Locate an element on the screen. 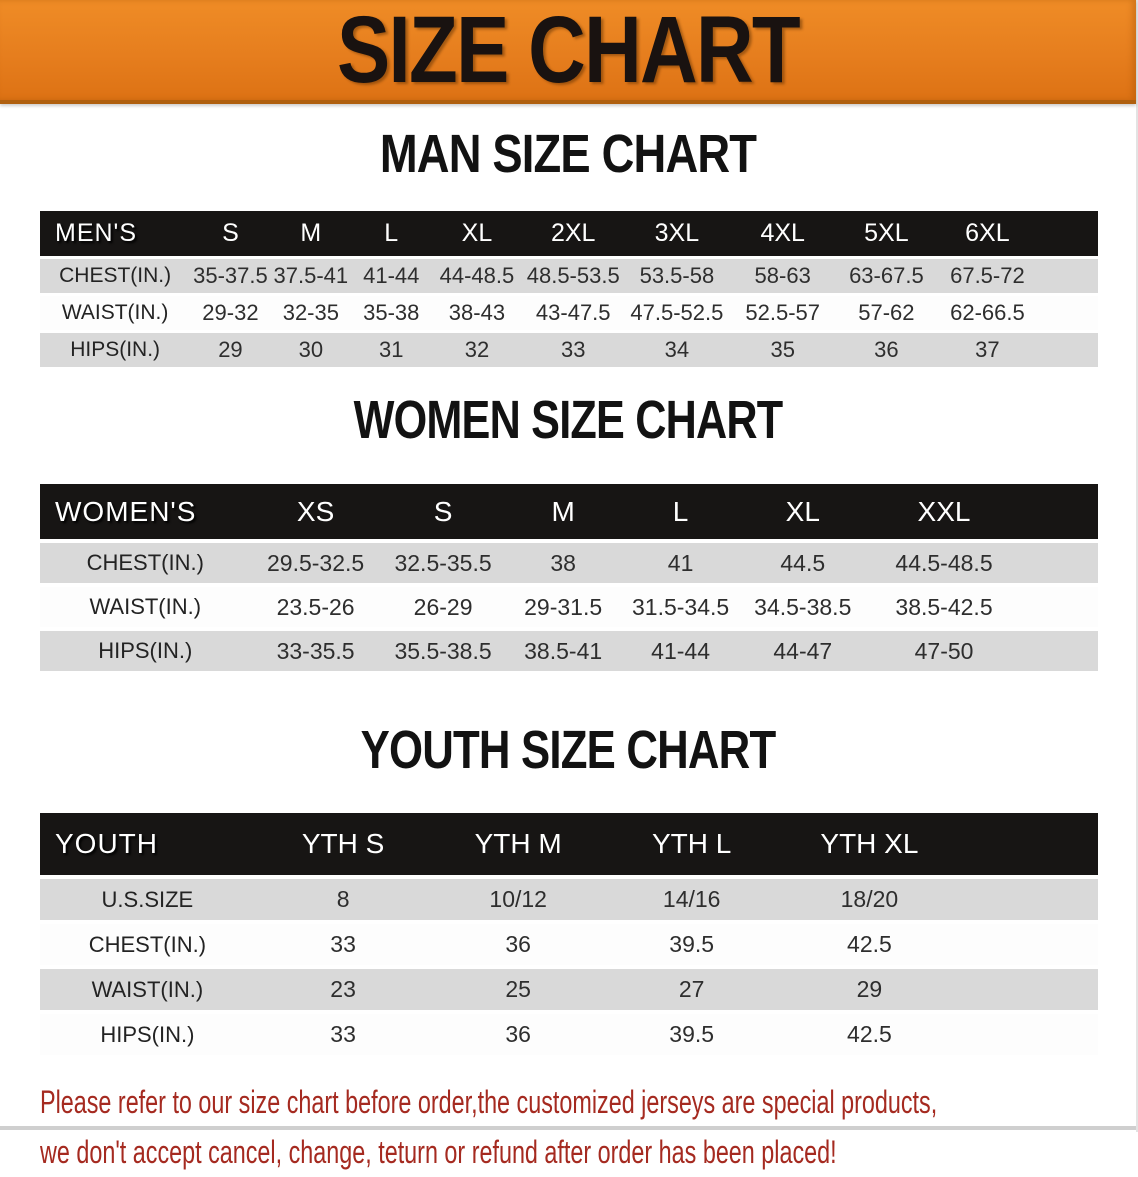 The image size is (1138, 1177). men-hips-row: HIPS(IN.) 29 30 31 32 33 34 35 36 37 is located at coordinates (569, 350).